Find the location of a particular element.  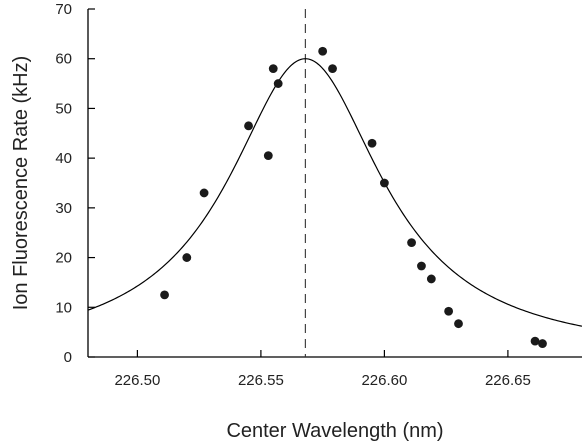

y-tick-label: 70 is located at coordinates (63, 9).